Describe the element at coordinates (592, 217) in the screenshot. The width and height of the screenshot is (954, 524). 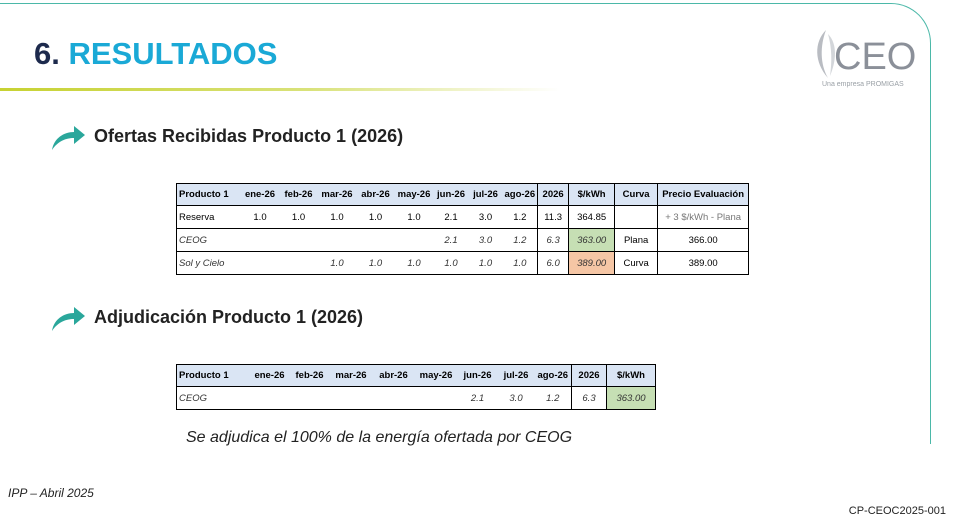
I see `table-cell: 364.85` at that location.